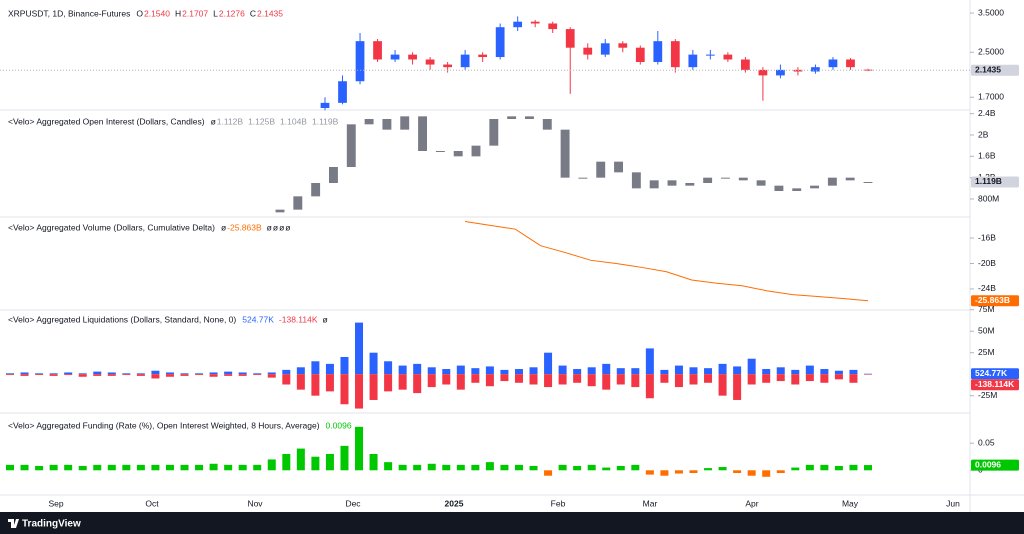  I want to click on pane-legend-title: XRPUSDT, 1D, Binance-Futures, so click(69, 13).